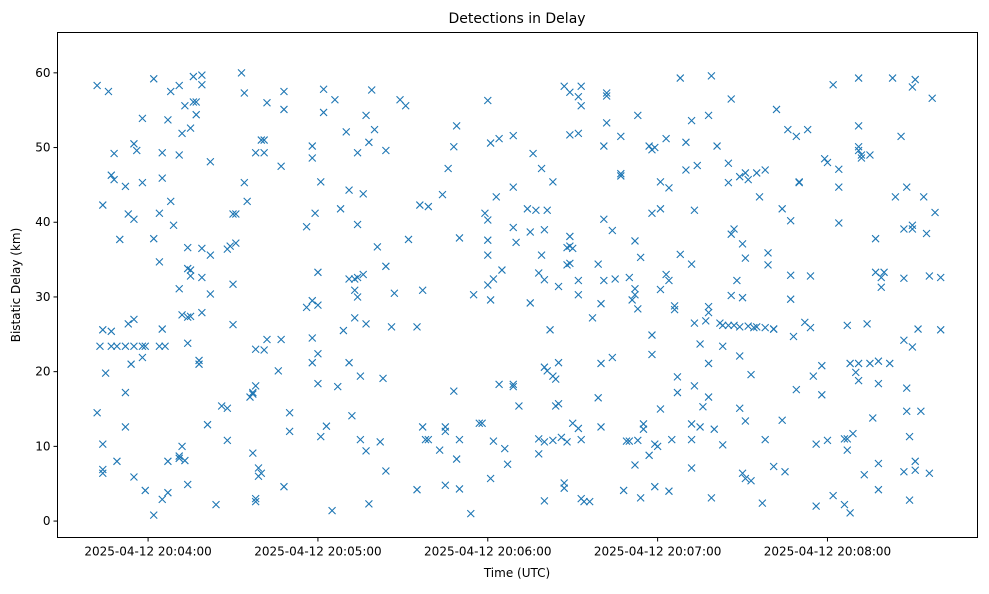 This screenshot has width=989, height=594. Describe the element at coordinates (42, 73) in the screenshot. I see `y-tick-label: 60` at that location.